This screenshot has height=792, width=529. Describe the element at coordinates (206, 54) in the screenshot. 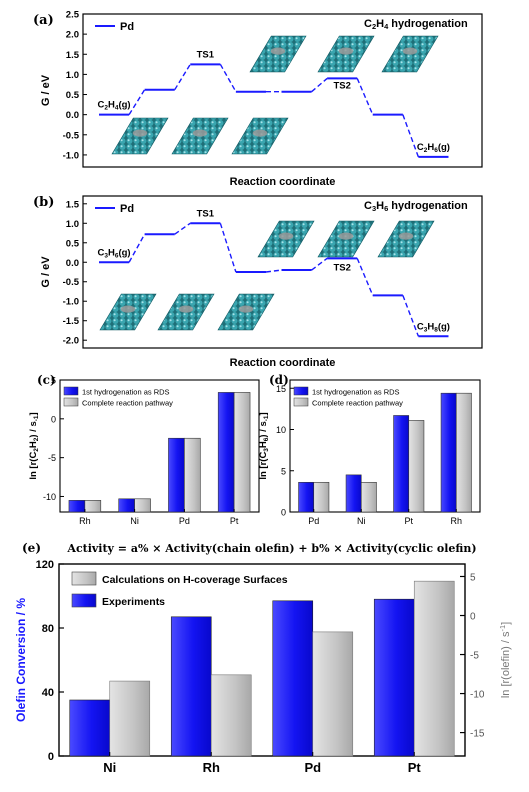

I see `state-label: TS1` at that location.